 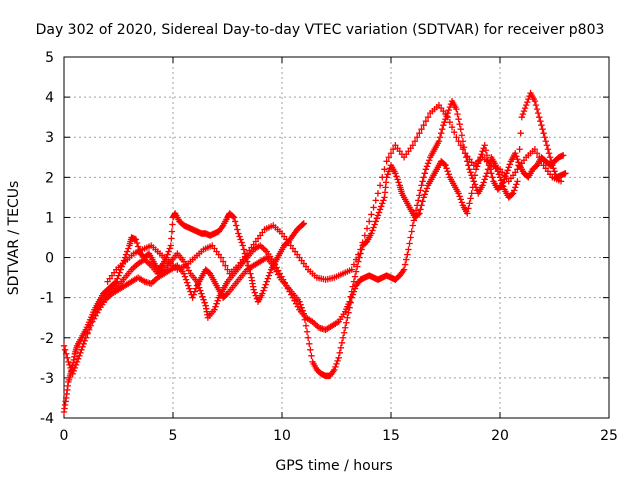 I want to click on y-tick-label: -4, so click(x=47, y=419).